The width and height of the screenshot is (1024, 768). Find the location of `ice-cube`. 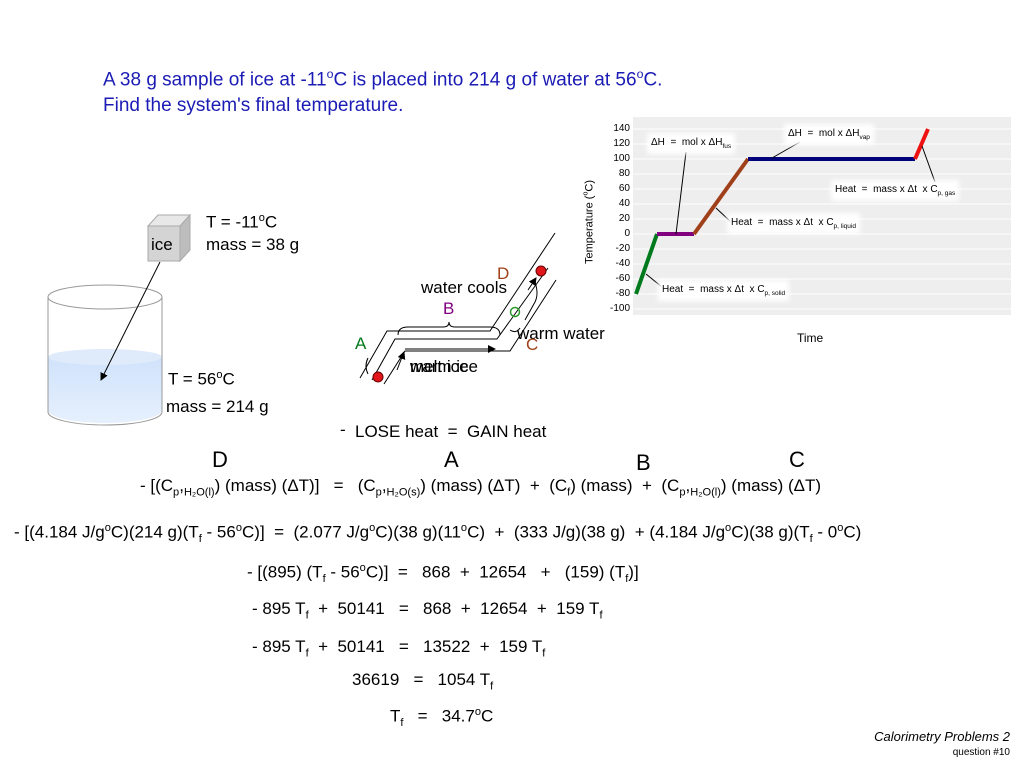

ice-cube is located at coordinates (169, 238).